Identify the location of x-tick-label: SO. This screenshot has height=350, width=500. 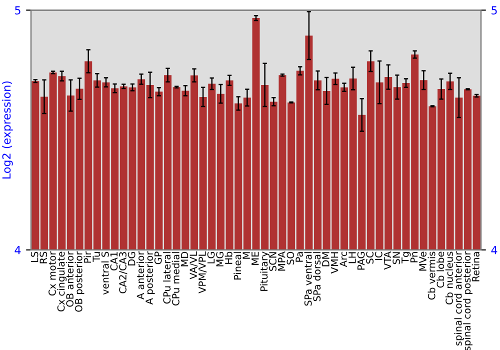
(290, 258).